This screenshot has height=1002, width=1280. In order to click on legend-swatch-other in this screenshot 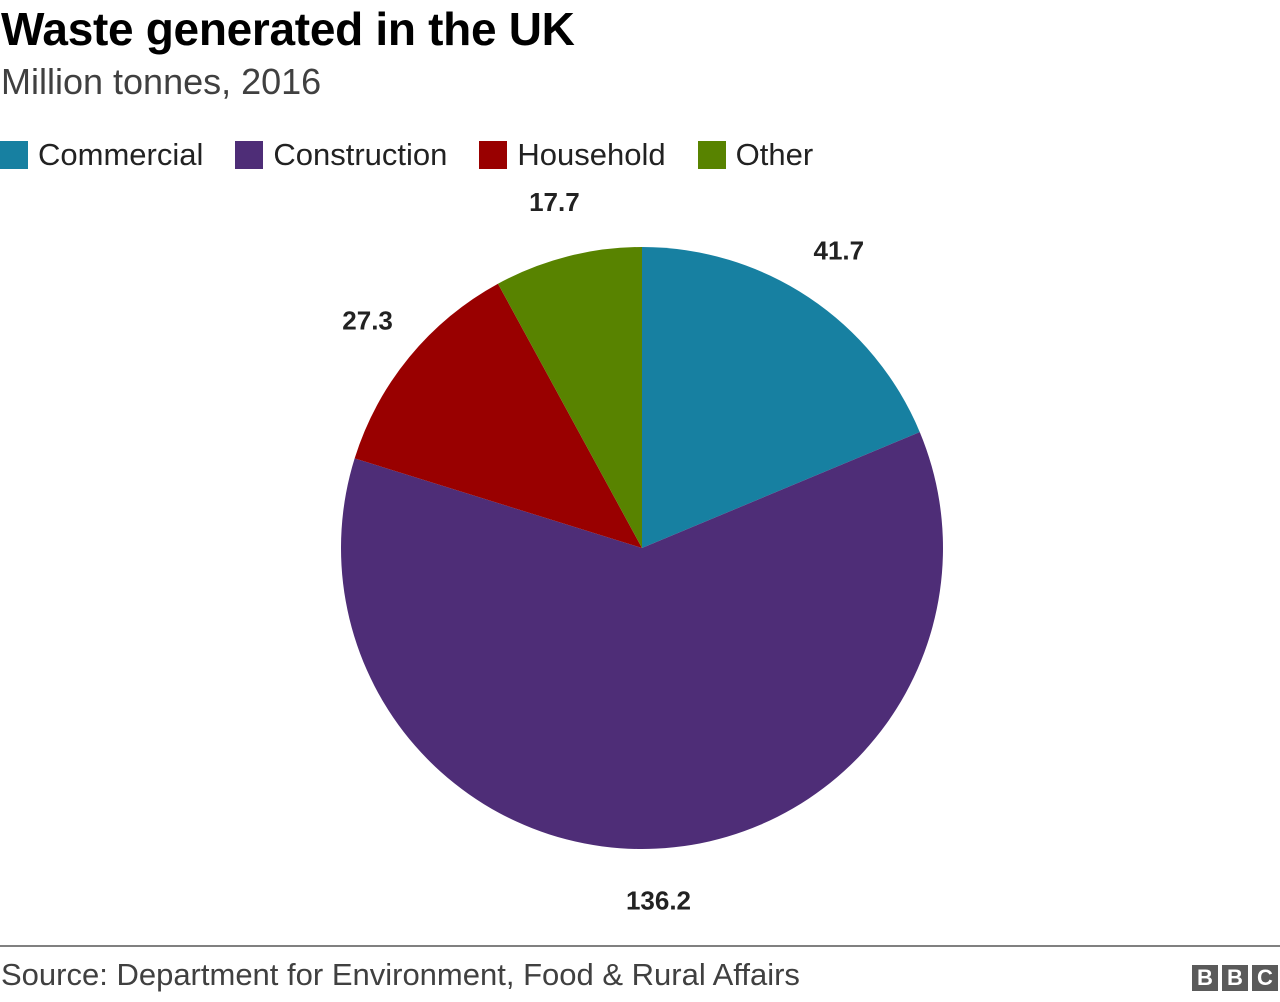, I will do `click(711, 155)`.